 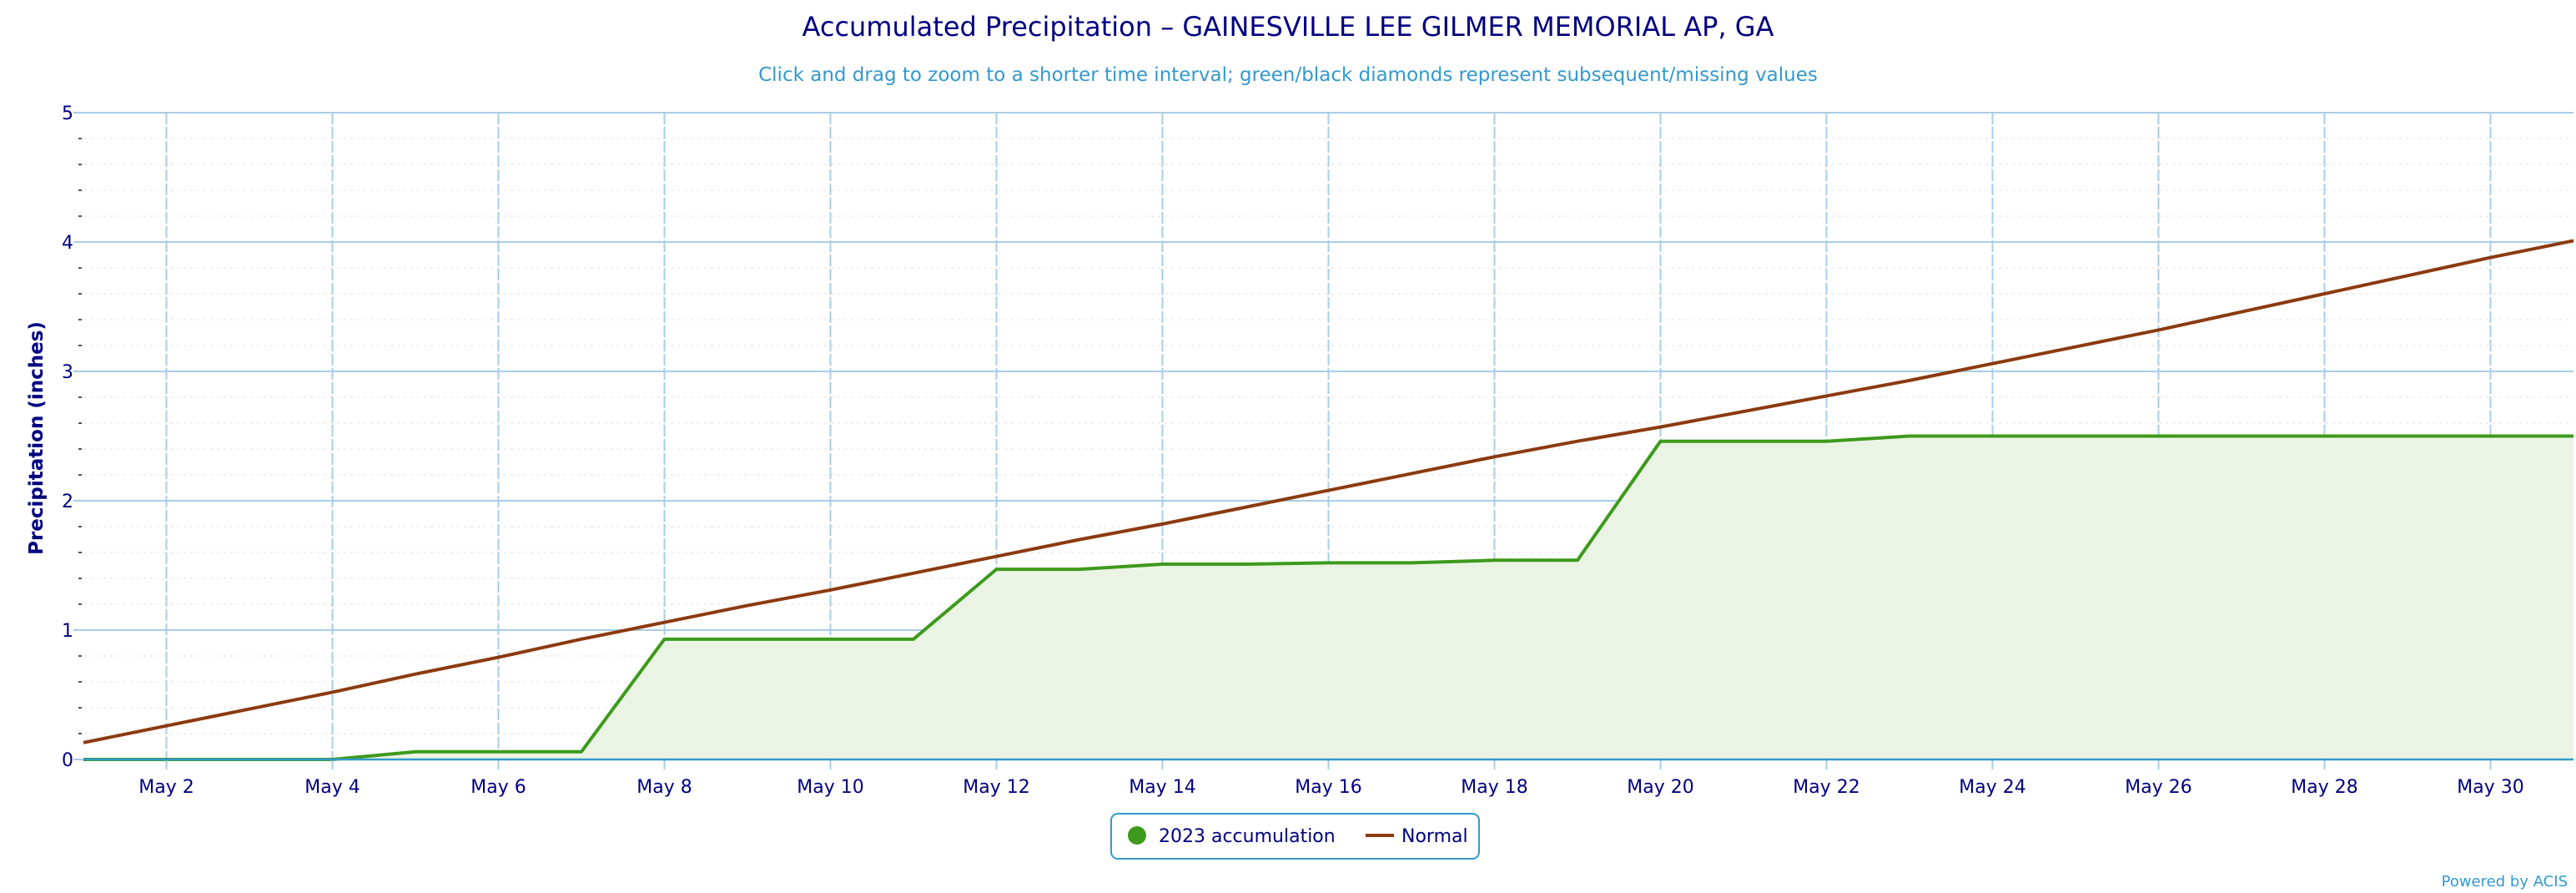 I want to click on x-tick-label: May 6, so click(x=498, y=787).